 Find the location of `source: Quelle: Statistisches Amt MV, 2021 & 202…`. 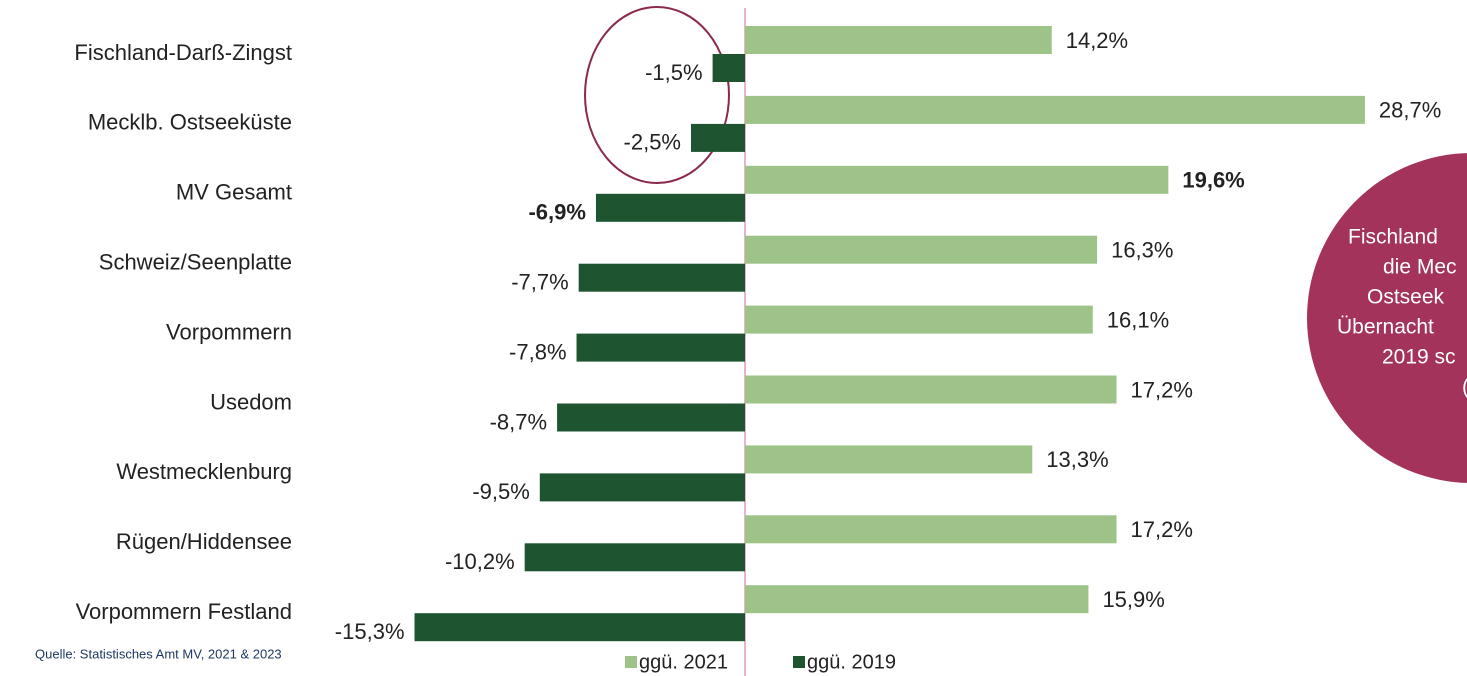

source: Quelle: Statistisches Amt MV, 2021 & 202… is located at coordinates (158, 653).